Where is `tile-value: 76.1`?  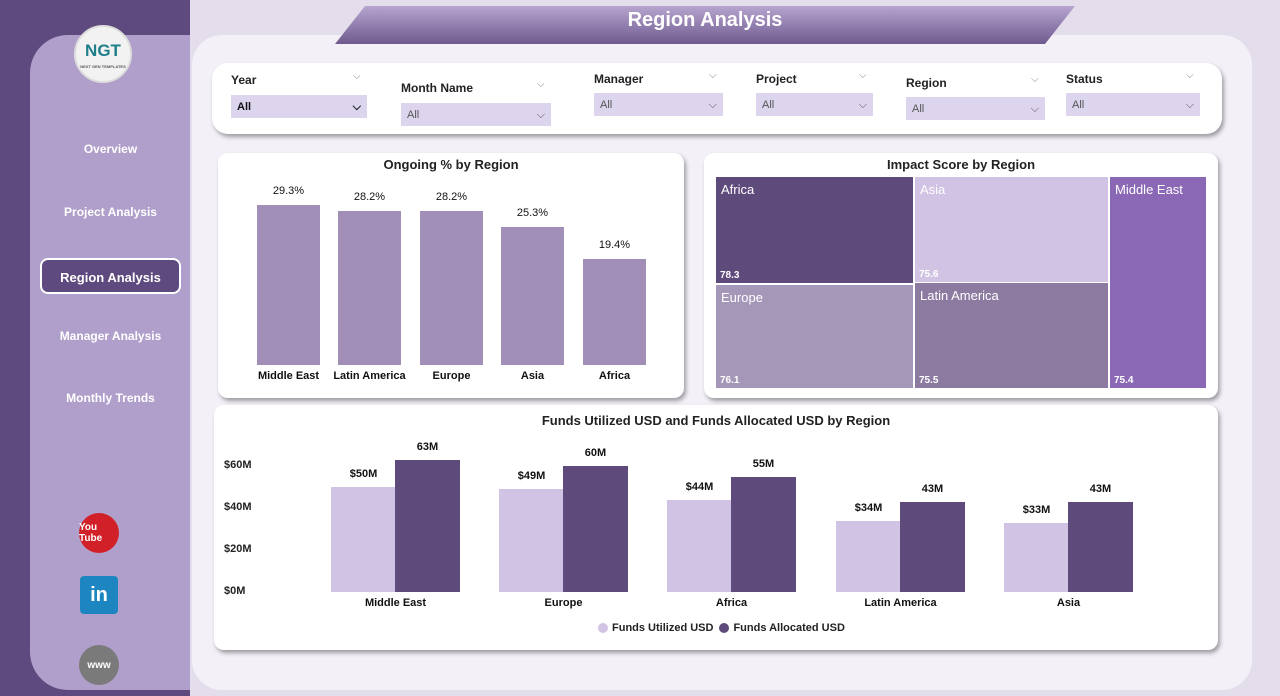 tile-value: 76.1 is located at coordinates (730, 380).